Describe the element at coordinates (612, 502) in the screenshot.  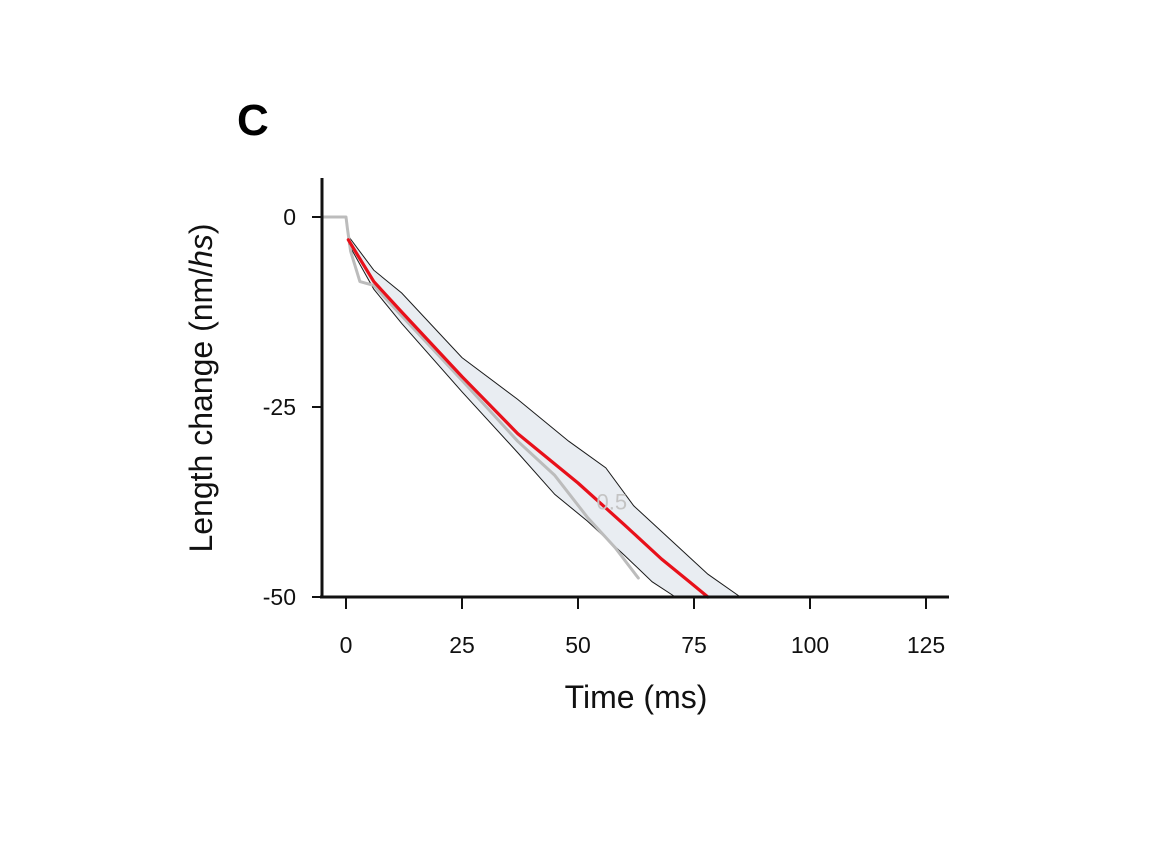
I see `annotation-0-5: 0.5` at that location.